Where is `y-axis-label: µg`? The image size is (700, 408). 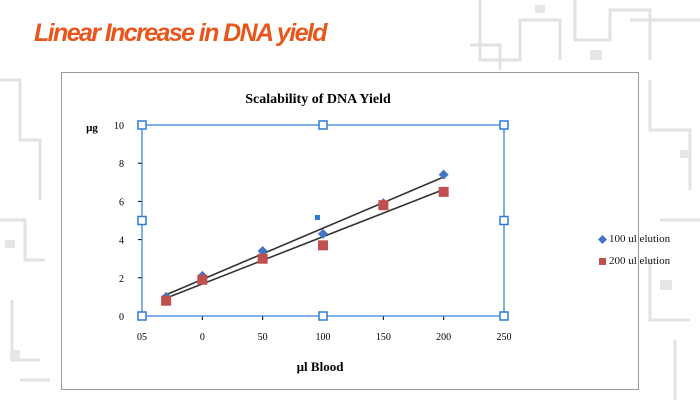
y-axis-label: µg is located at coordinates (92, 128).